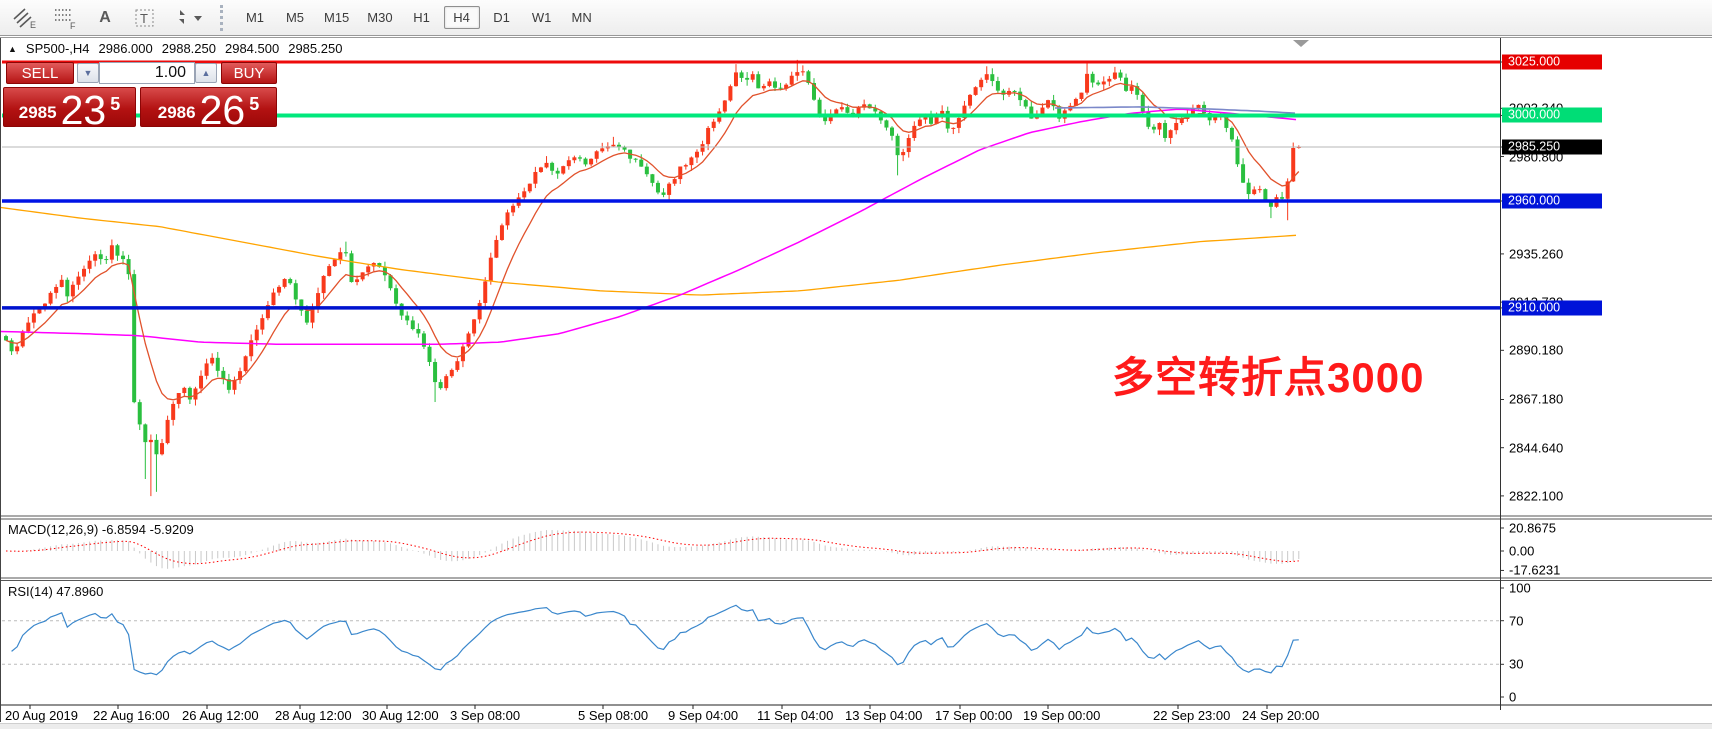 The width and height of the screenshot is (1712, 729). Describe the element at coordinates (1552, 115) in the screenshot. I see `price-axis-badge: 3000.000` at that location.